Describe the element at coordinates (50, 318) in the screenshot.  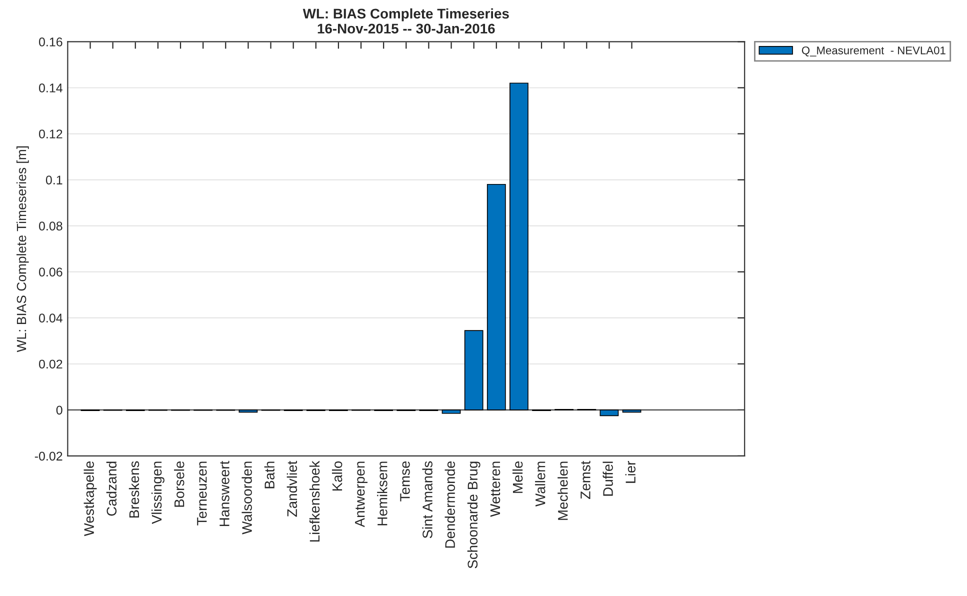
I see `y-tick-label: 0.04` at that location.